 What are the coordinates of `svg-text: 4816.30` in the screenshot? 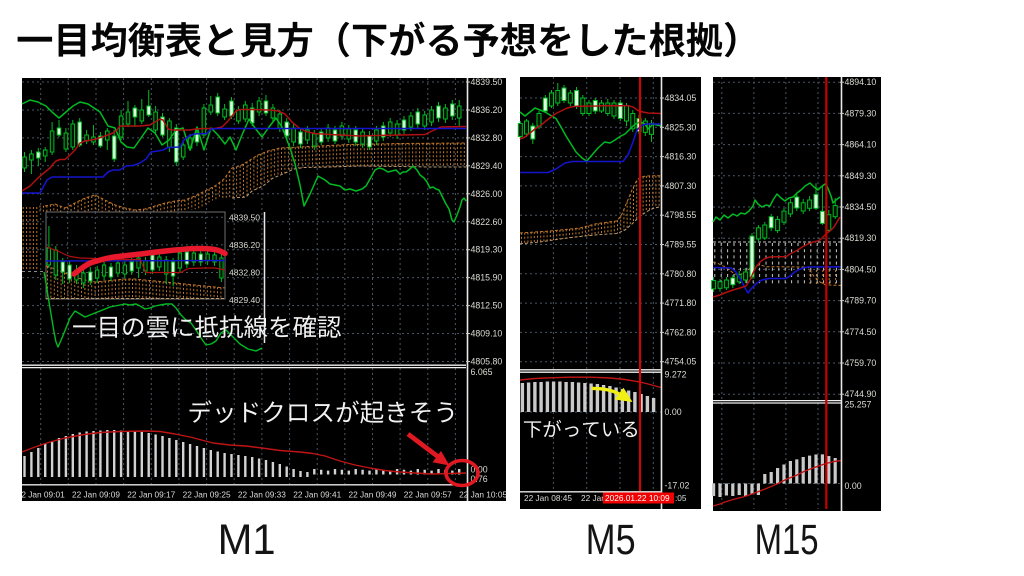 It's located at (681, 157).